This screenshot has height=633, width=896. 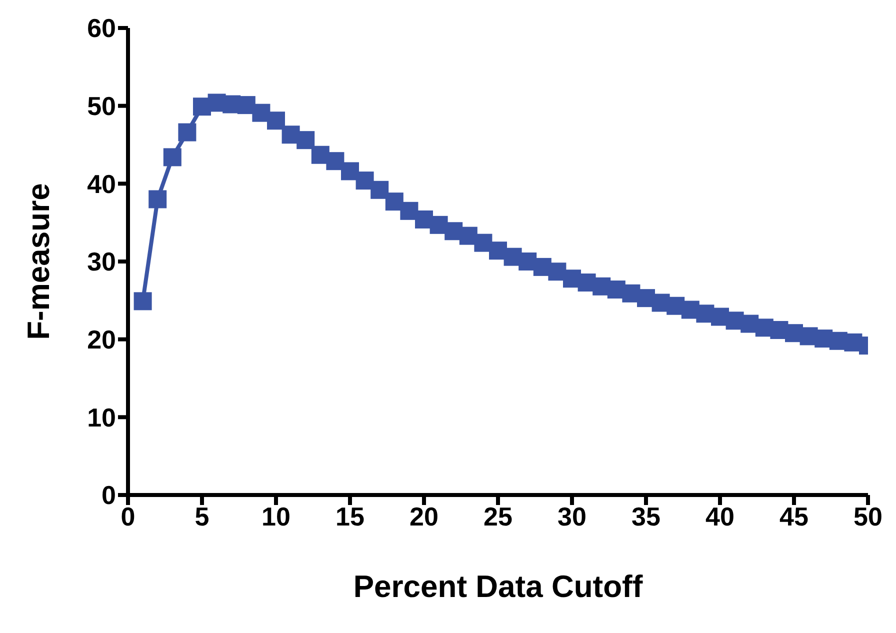 I want to click on y-tick-label: 30, so click(x=101, y=261).